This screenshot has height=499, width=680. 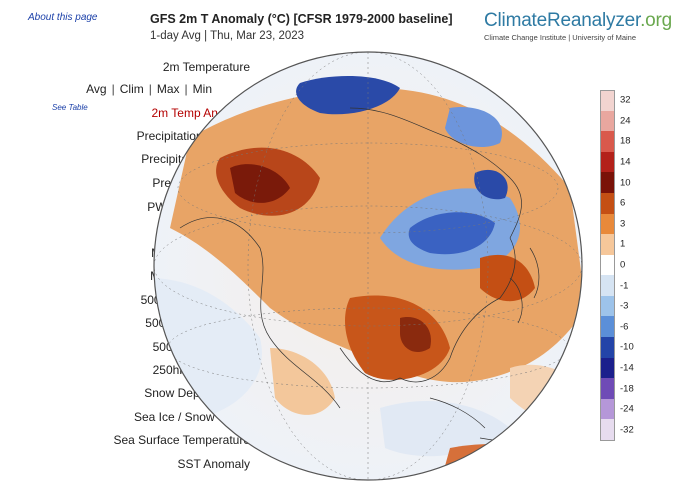 What do you see at coordinates (202, 89) in the screenshot?
I see `statistic-option: Min` at bounding box center [202, 89].